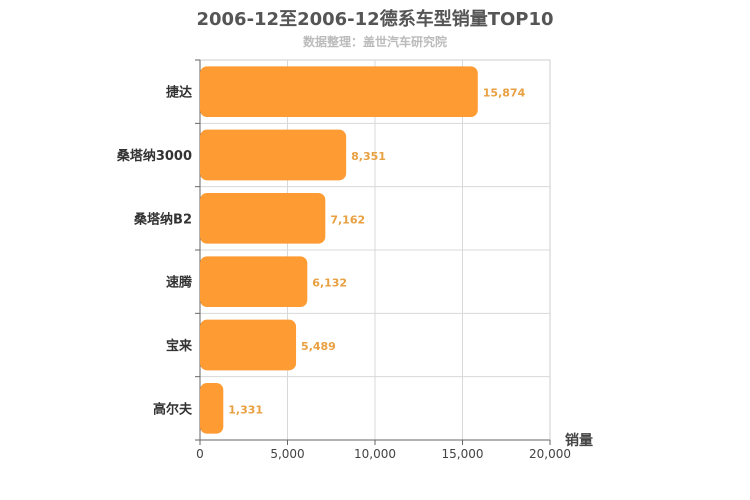 The image size is (750, 500). What do you see at coordinates (179, 93) in the screenshot?
I see `category-label: 捷达` at bounding box center [179, 93].